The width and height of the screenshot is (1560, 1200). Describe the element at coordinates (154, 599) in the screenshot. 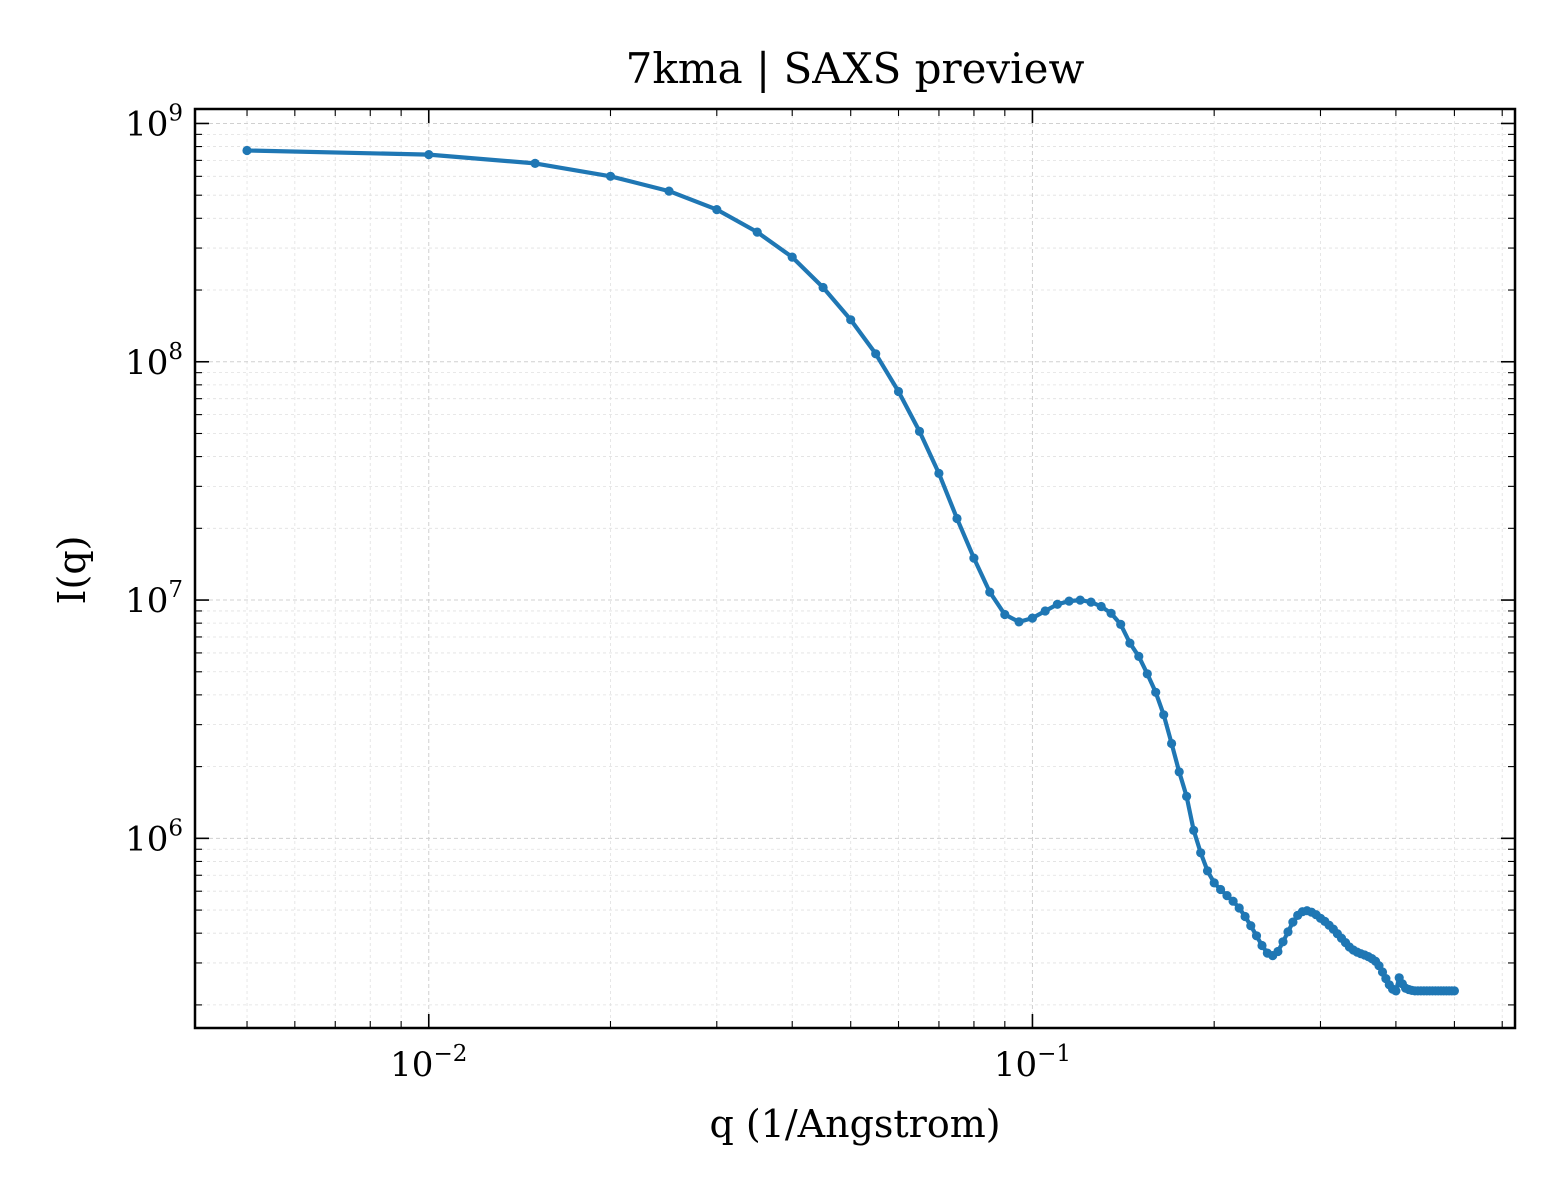

I see `y-tick-label: 10⁷` at that location.